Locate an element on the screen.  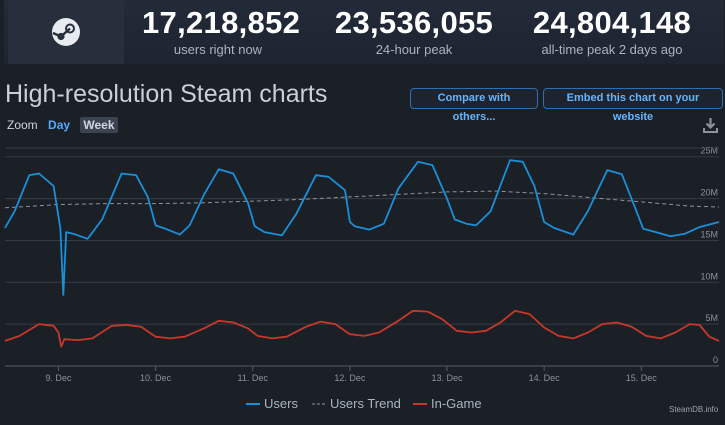
chart-legend: Users Users Trend In-Game is located at coordinates (362, 405).